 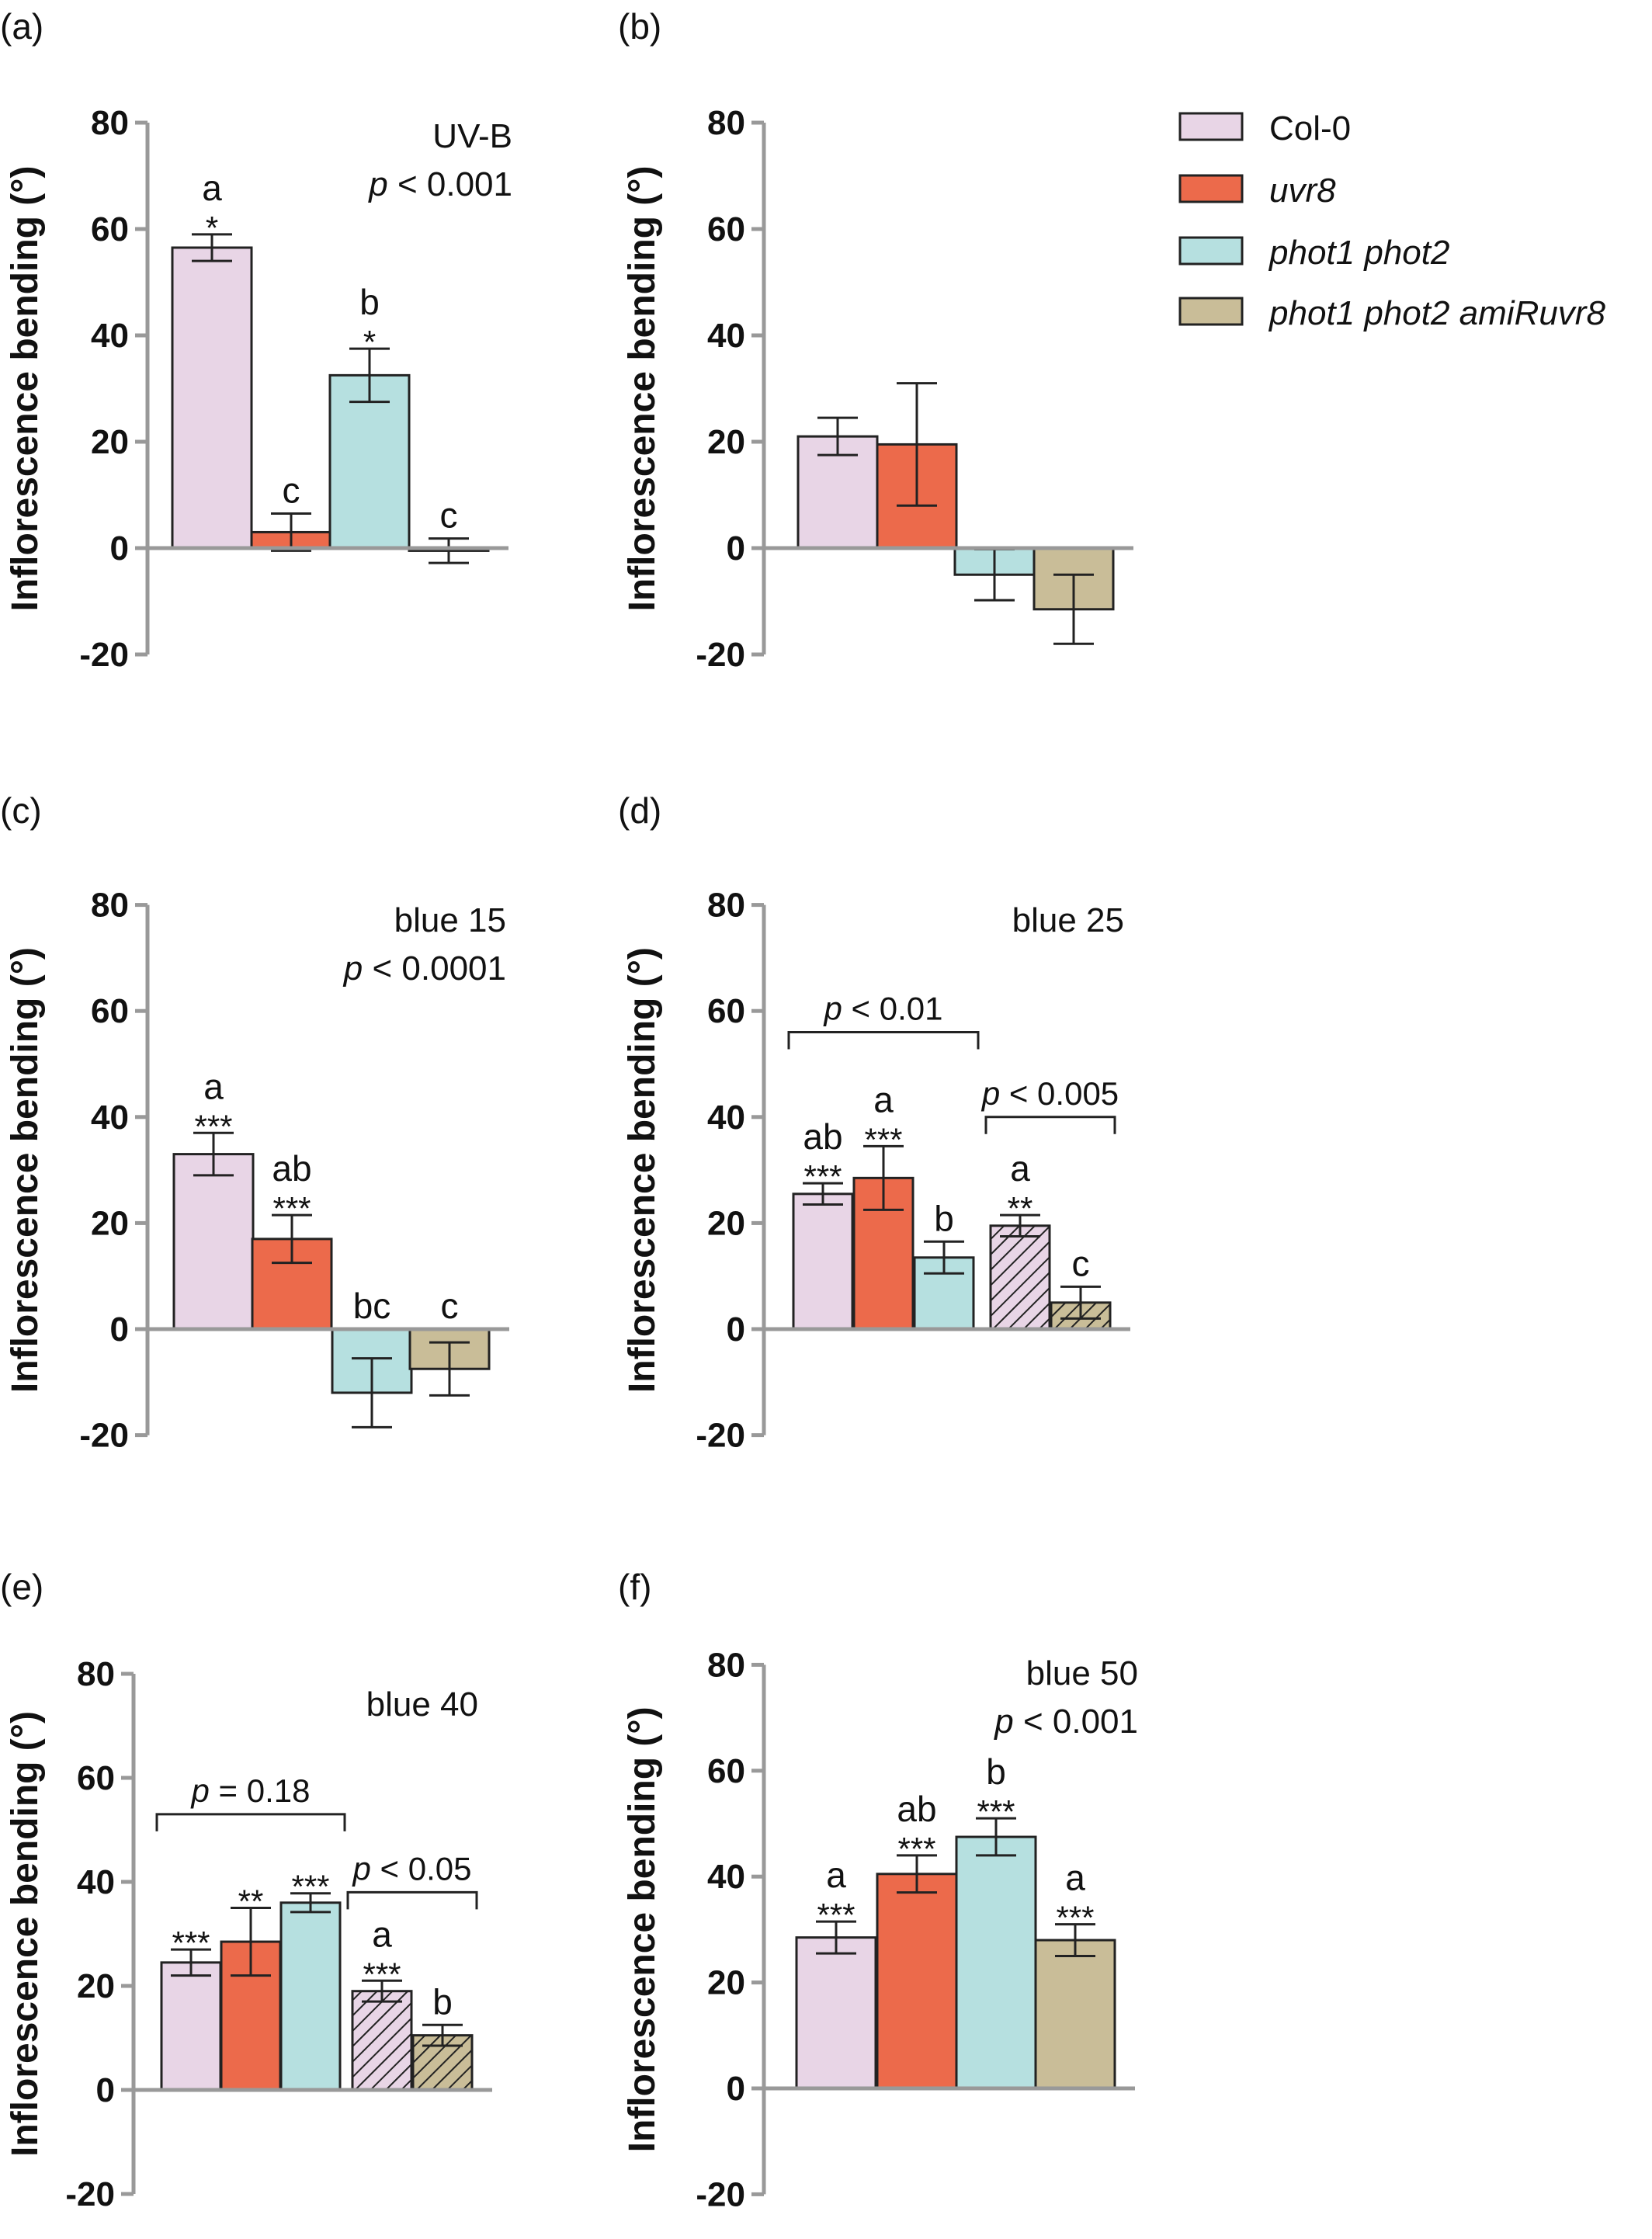 I want to click on bracket-label: p = 0.18, so click(x=250, y=1790).